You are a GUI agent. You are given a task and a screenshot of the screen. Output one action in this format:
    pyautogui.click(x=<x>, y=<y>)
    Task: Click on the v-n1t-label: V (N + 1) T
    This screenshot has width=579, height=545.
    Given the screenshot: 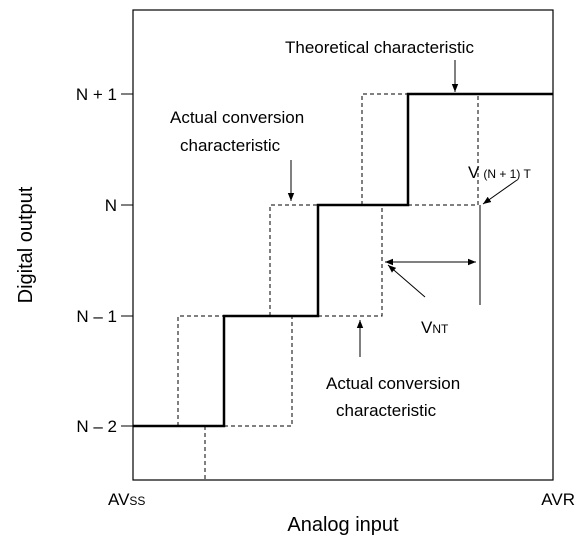 What is the action you would take?
    pyautogui.click(x=499, y=172)
    